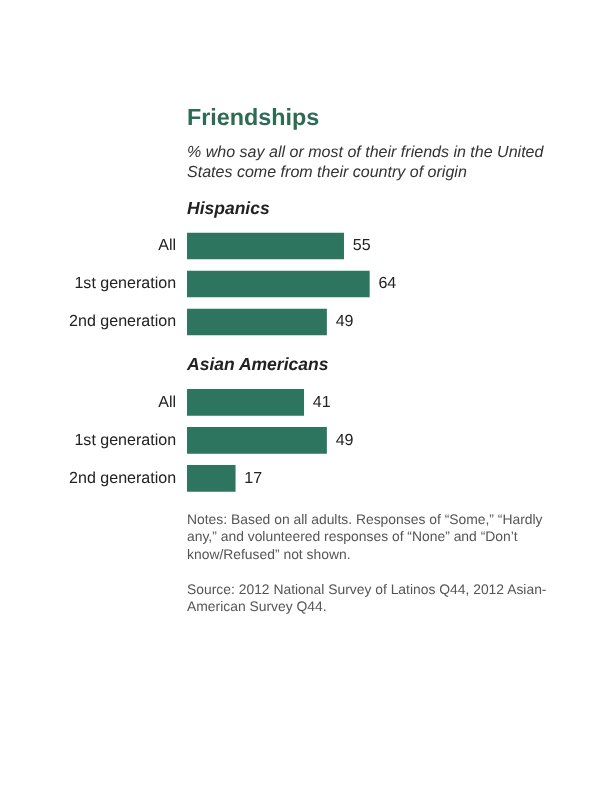 This screenshot has width=602, height=788. What do you see at coordinates (322, 401) in the screenshot?
I see `data-label: 41` at bounding box center [322, 401].